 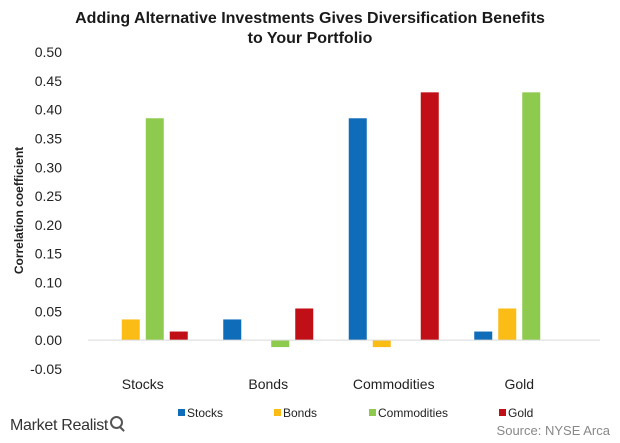 What do you see at coordinates (154, 229) in the screenshot?
I see `bar-stocks-commodities` at bounding box center [154, 229].